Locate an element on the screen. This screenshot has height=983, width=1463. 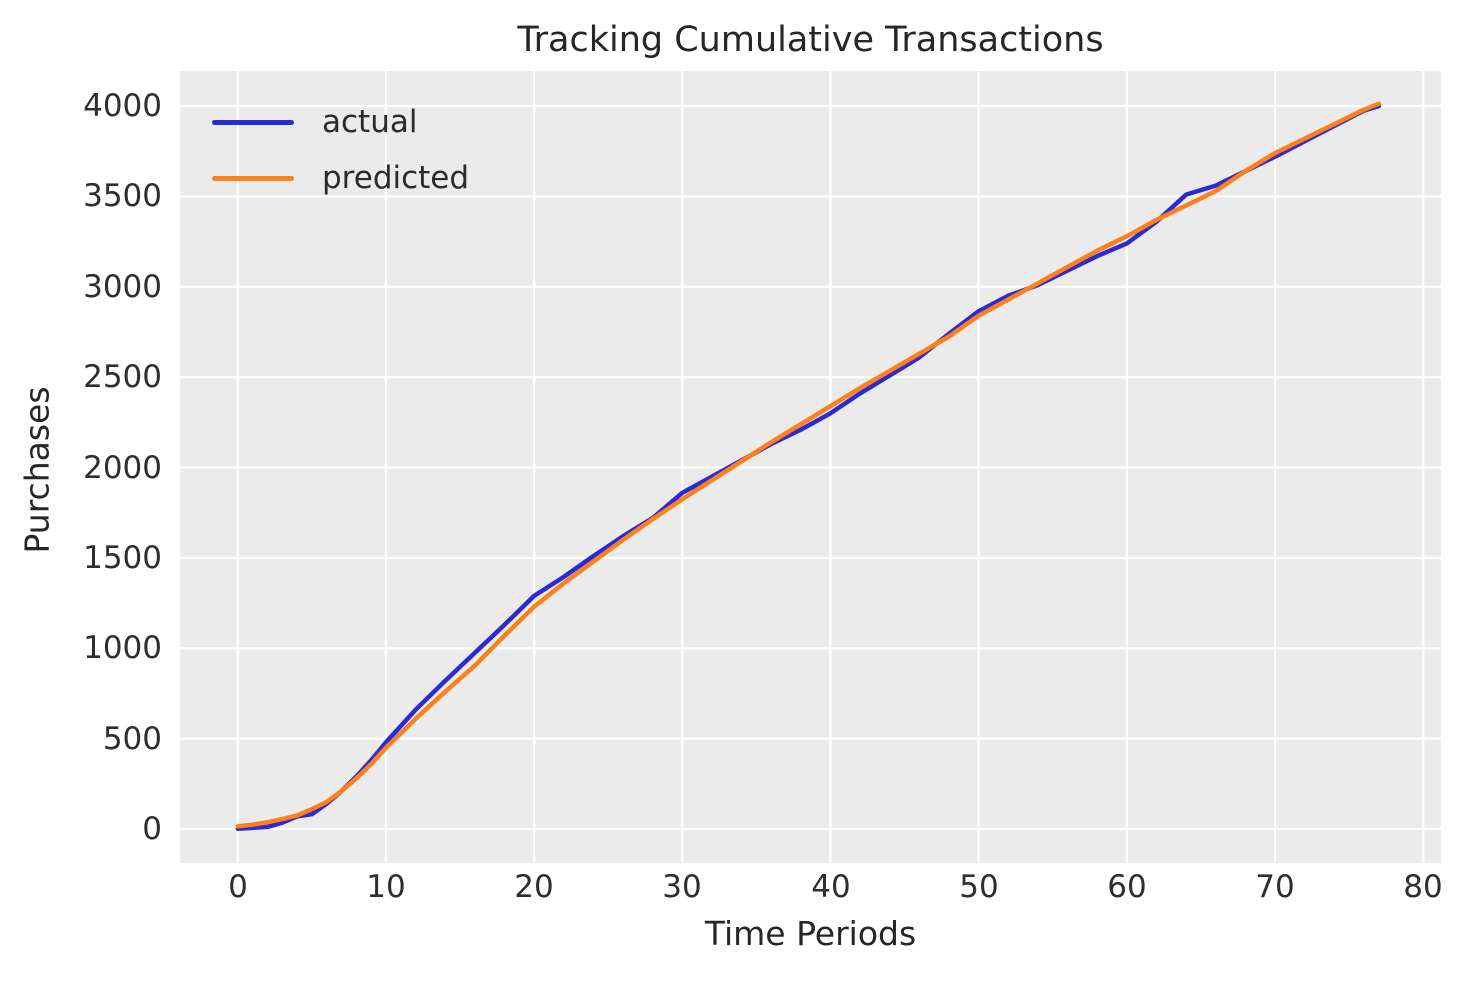
chart-title: Tracking Cumulative Transactions is located at coordinates (810, 40).